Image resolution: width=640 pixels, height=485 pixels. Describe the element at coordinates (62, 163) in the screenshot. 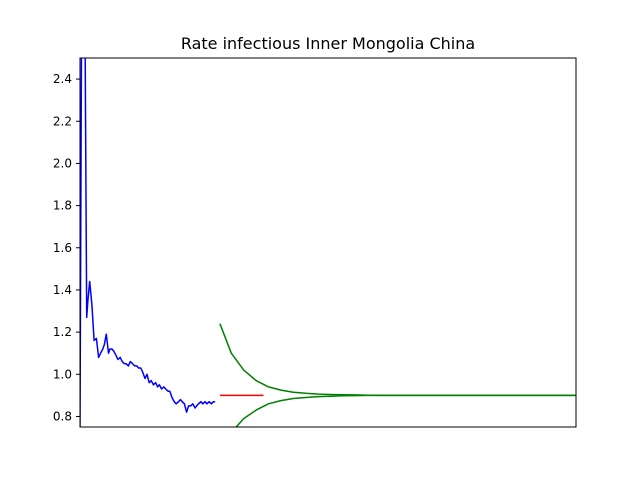

I see `y-tick-label: 2.0` at that location.